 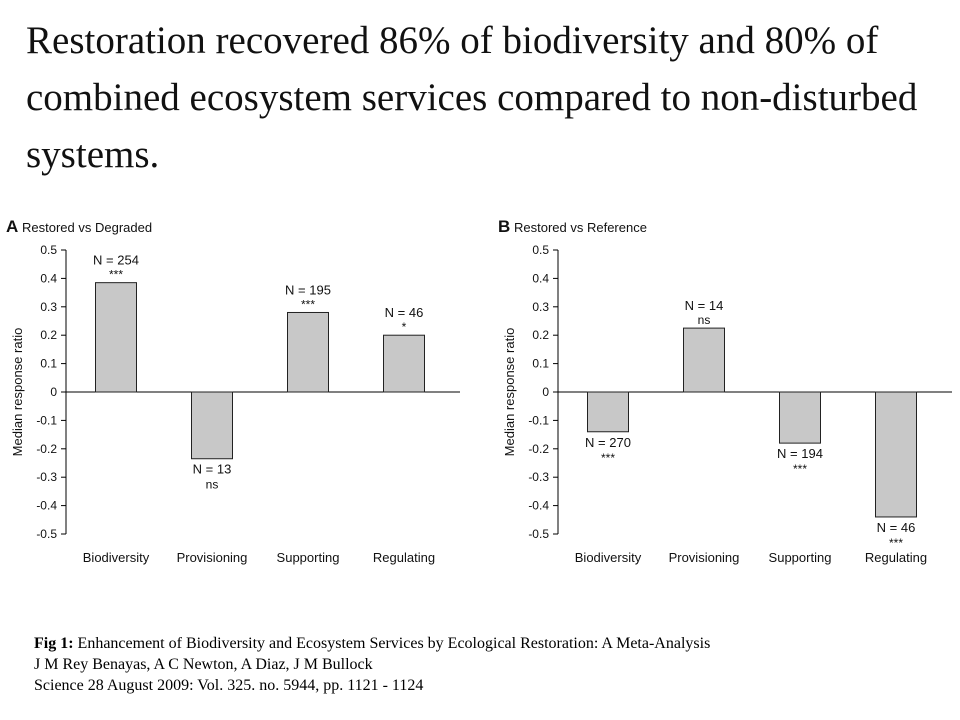 I want to click on panel-title: Restored vs Degraded, so click(x=87, y=227).